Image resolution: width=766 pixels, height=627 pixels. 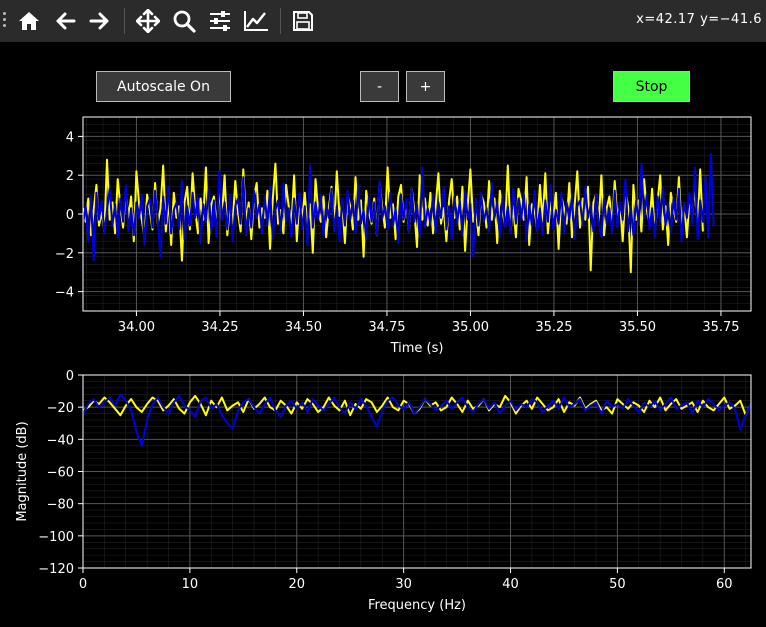 I want to click on y-tick-label: −100, so click(x=56, y=537).